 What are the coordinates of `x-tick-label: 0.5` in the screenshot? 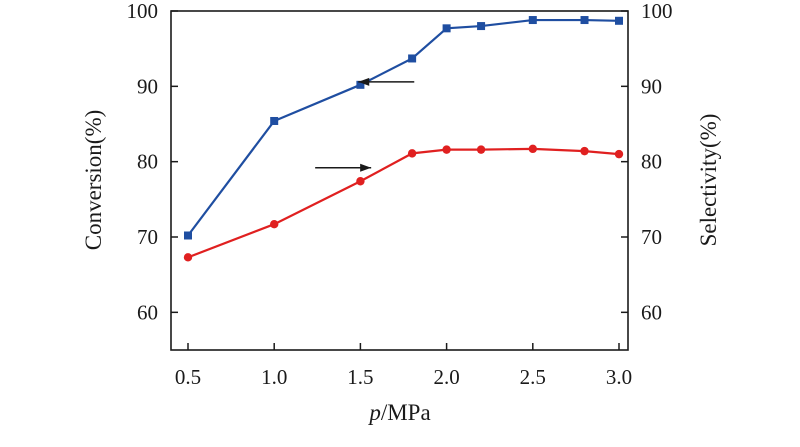 It's located at (188, 377).